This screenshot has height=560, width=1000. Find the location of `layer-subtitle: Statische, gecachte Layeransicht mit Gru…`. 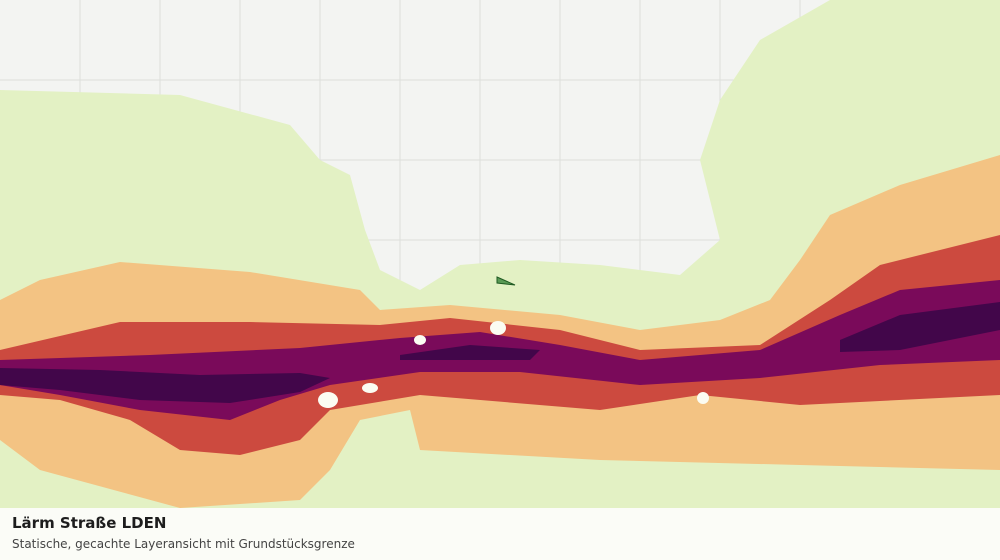

layer-subtitle: Statische, gecachte Layeransicht mit Gru… is located at coordinates (183, 544).